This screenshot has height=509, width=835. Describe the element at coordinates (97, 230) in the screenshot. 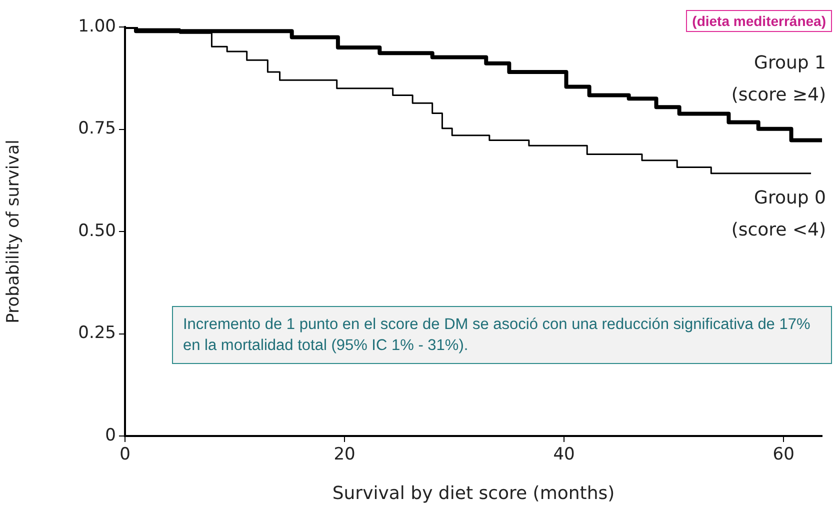

I see `y-tick-label: 0.50` at that location.